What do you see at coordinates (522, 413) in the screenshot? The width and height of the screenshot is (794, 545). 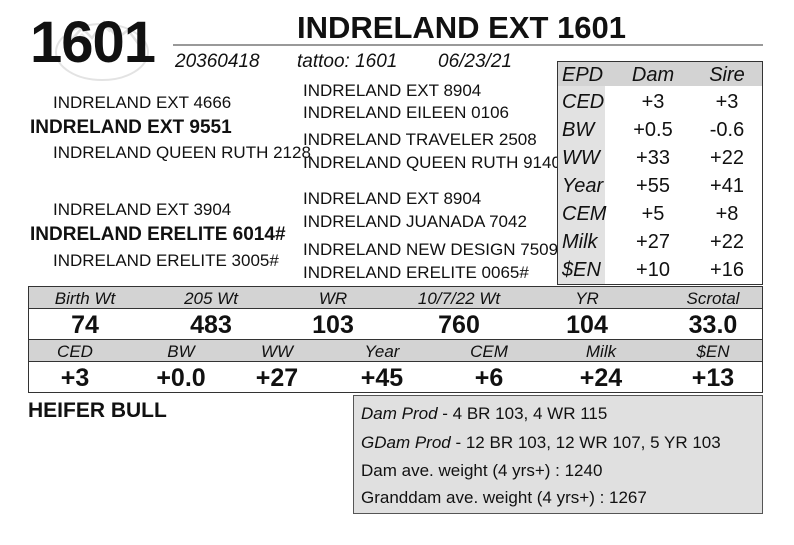 I see `dam-prod-value: - 4 BR 103, 4 WR 115` at bounding box center [522, 413].